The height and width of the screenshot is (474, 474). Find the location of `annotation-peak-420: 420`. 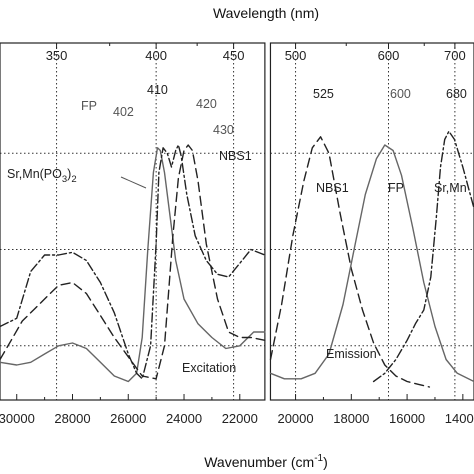

annotation-peak-420: 420 is located at coordinates (206, 104).